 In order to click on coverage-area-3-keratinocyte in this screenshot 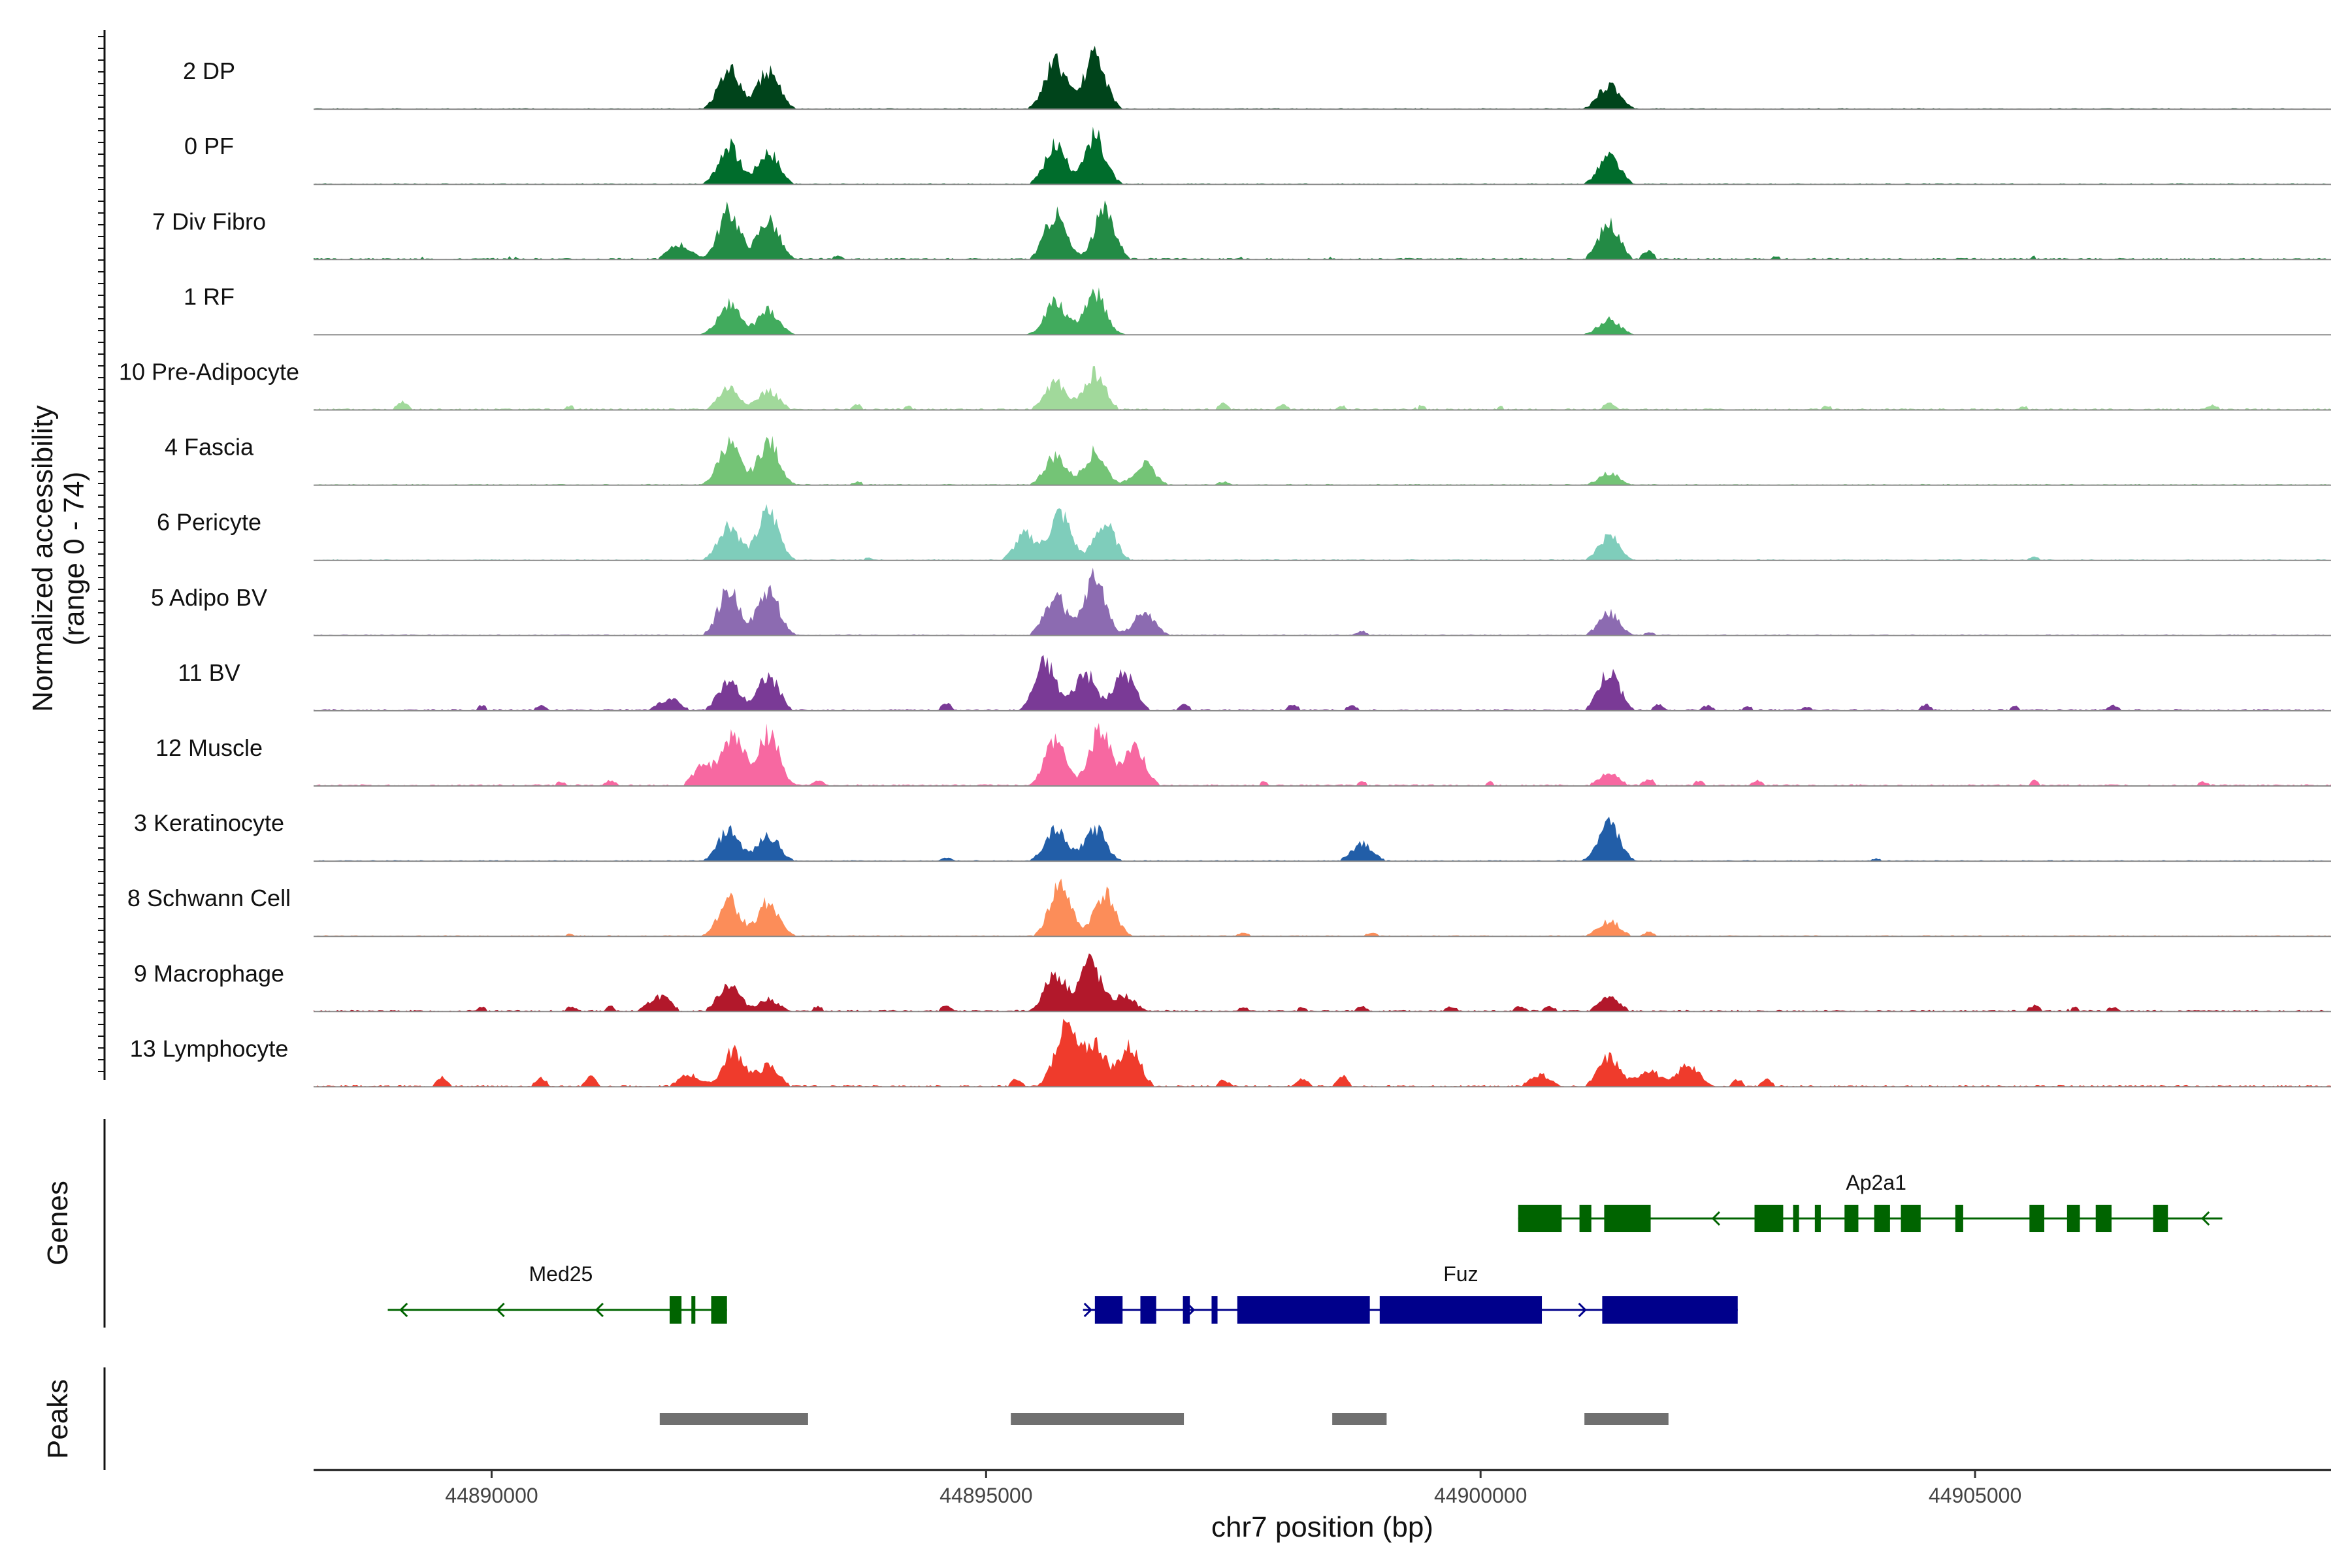, I will do `click(1322, 839)`.